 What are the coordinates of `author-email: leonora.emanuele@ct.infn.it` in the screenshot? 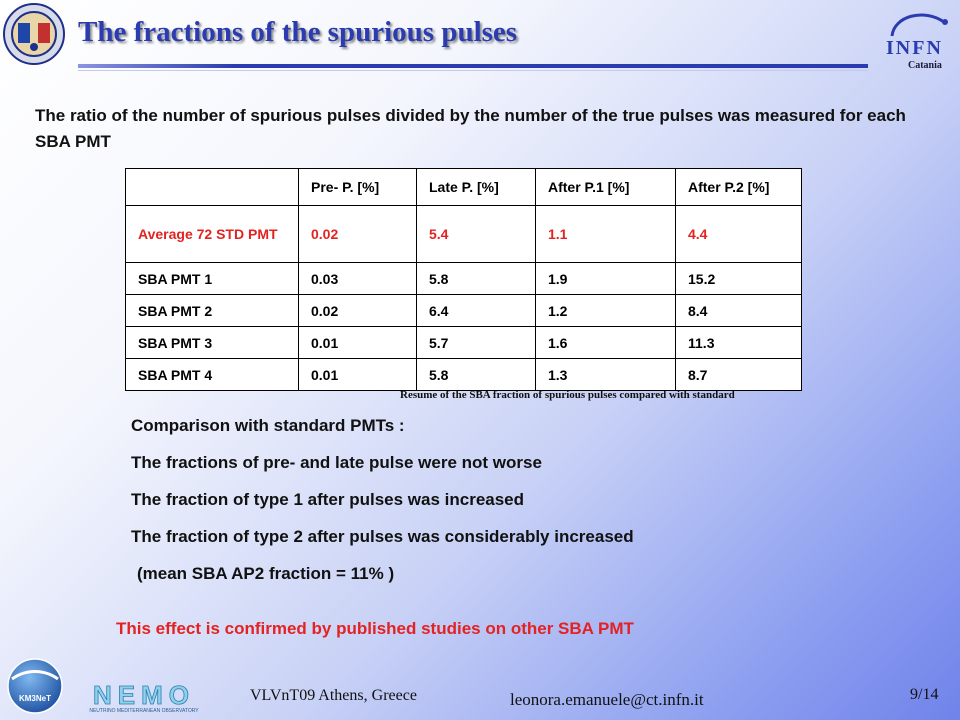 It's located at (607, 699).